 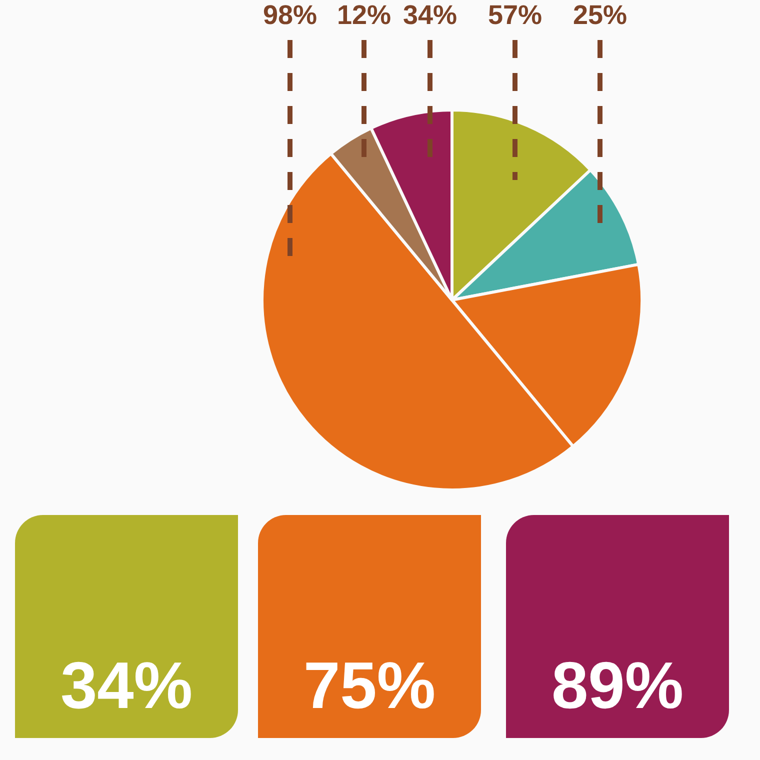 I want to click on text: 12%, so click(x=364, y=15).